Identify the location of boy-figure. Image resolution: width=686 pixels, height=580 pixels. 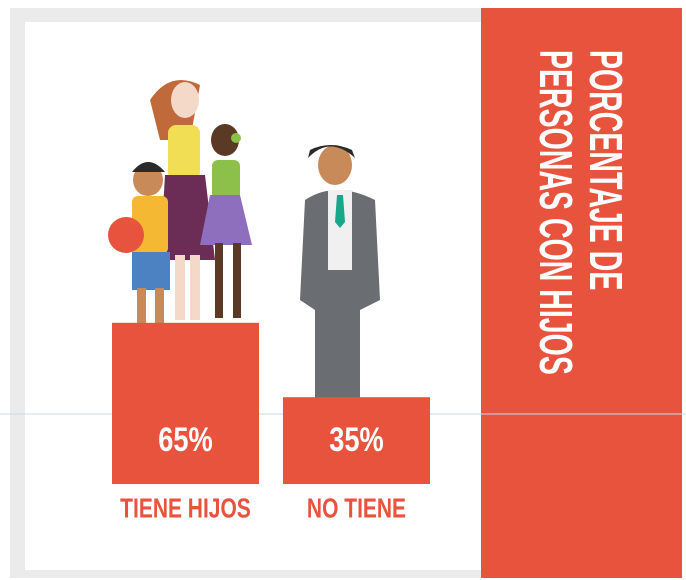
(139, 244).